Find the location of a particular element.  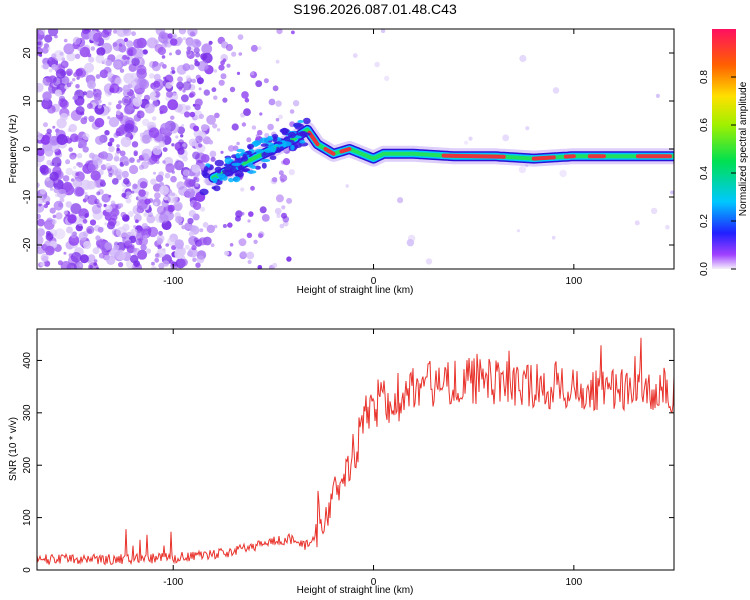

spectrogram-y-tick-label: -10 is located at coordinates (27, 196).